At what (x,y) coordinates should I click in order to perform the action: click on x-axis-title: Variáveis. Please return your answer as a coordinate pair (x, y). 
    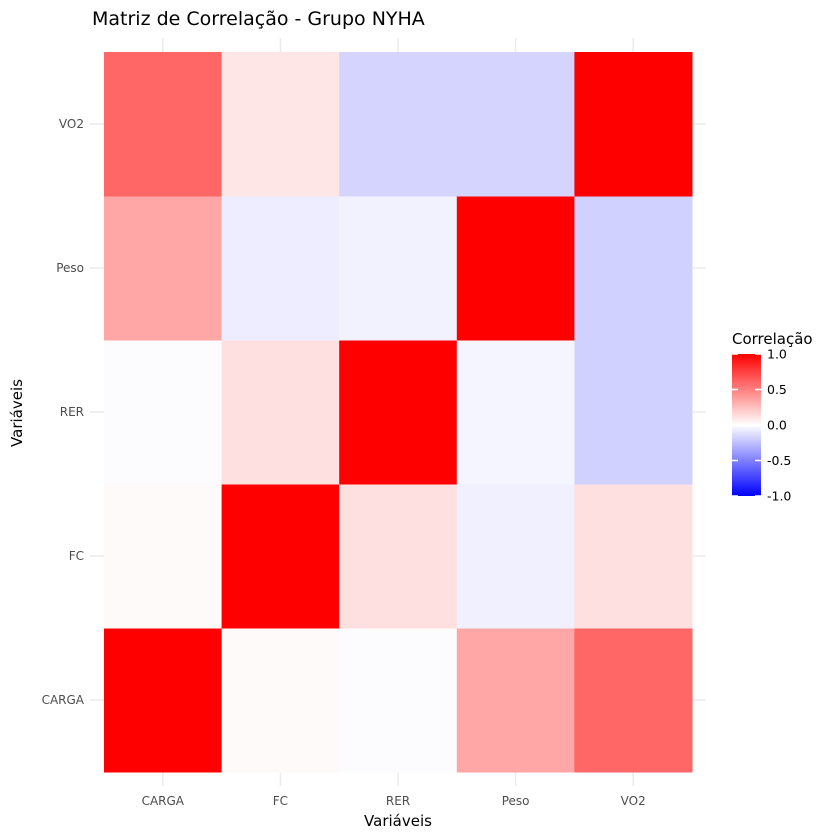
    Looking at the image, I should click on (398, 821).